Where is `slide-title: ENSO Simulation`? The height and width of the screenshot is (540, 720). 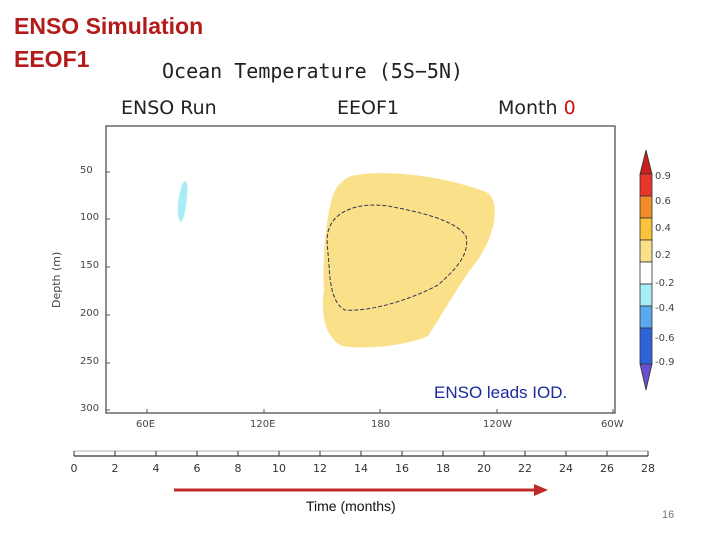 slide-title: ENSO Simulation is located at coordinates (109, 26).